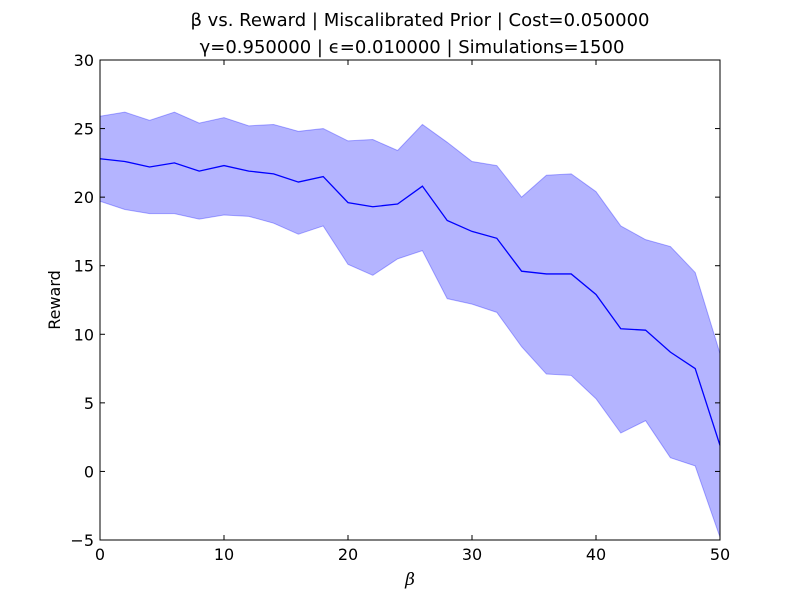 Image resolution: width=800 pixels, height=600 pixels. What do you see at coordinates (54, 300) in the screenshot?
I see `y-axis-label: Reward` at bounding box center [54, 300].